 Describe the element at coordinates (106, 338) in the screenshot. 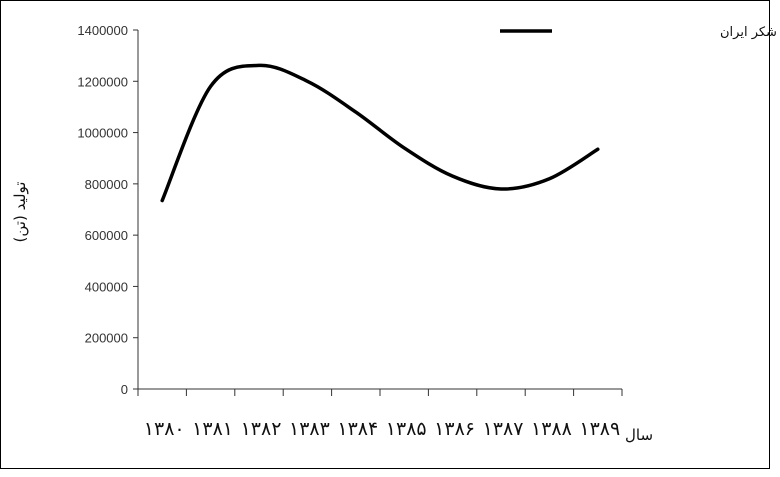

I see `y-tick-label: 200000` at that location.